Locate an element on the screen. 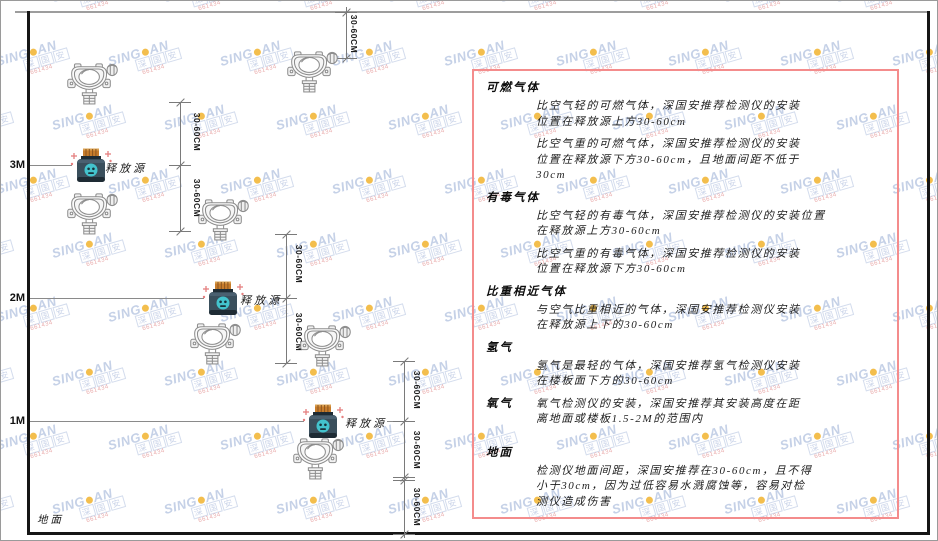 The image size is (938, 541). left-wall is located at coordinates (28, 272).